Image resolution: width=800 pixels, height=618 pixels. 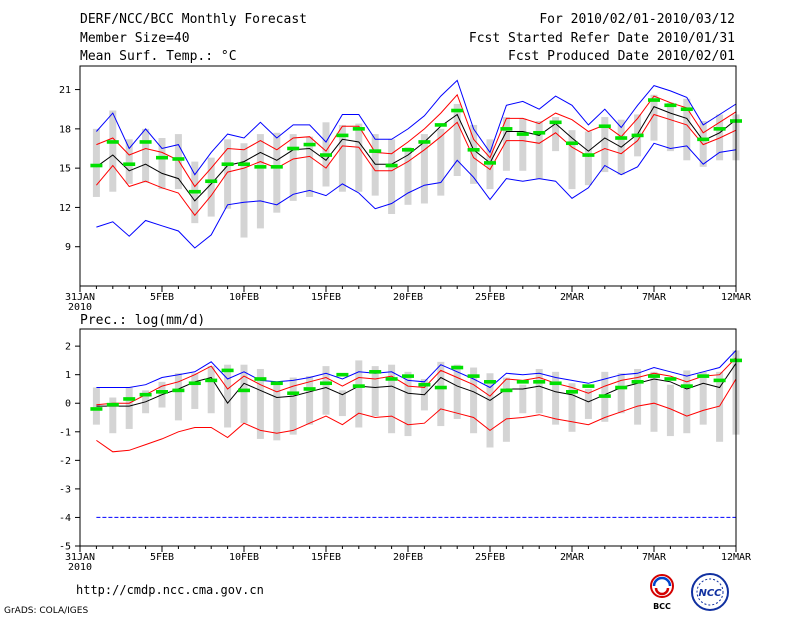 What do you see at coordinates (170, 590) in the screenshot?
I see `source-url: http://cmdp.ncc.cma.gov.cn` at bounding box center [170, 590].